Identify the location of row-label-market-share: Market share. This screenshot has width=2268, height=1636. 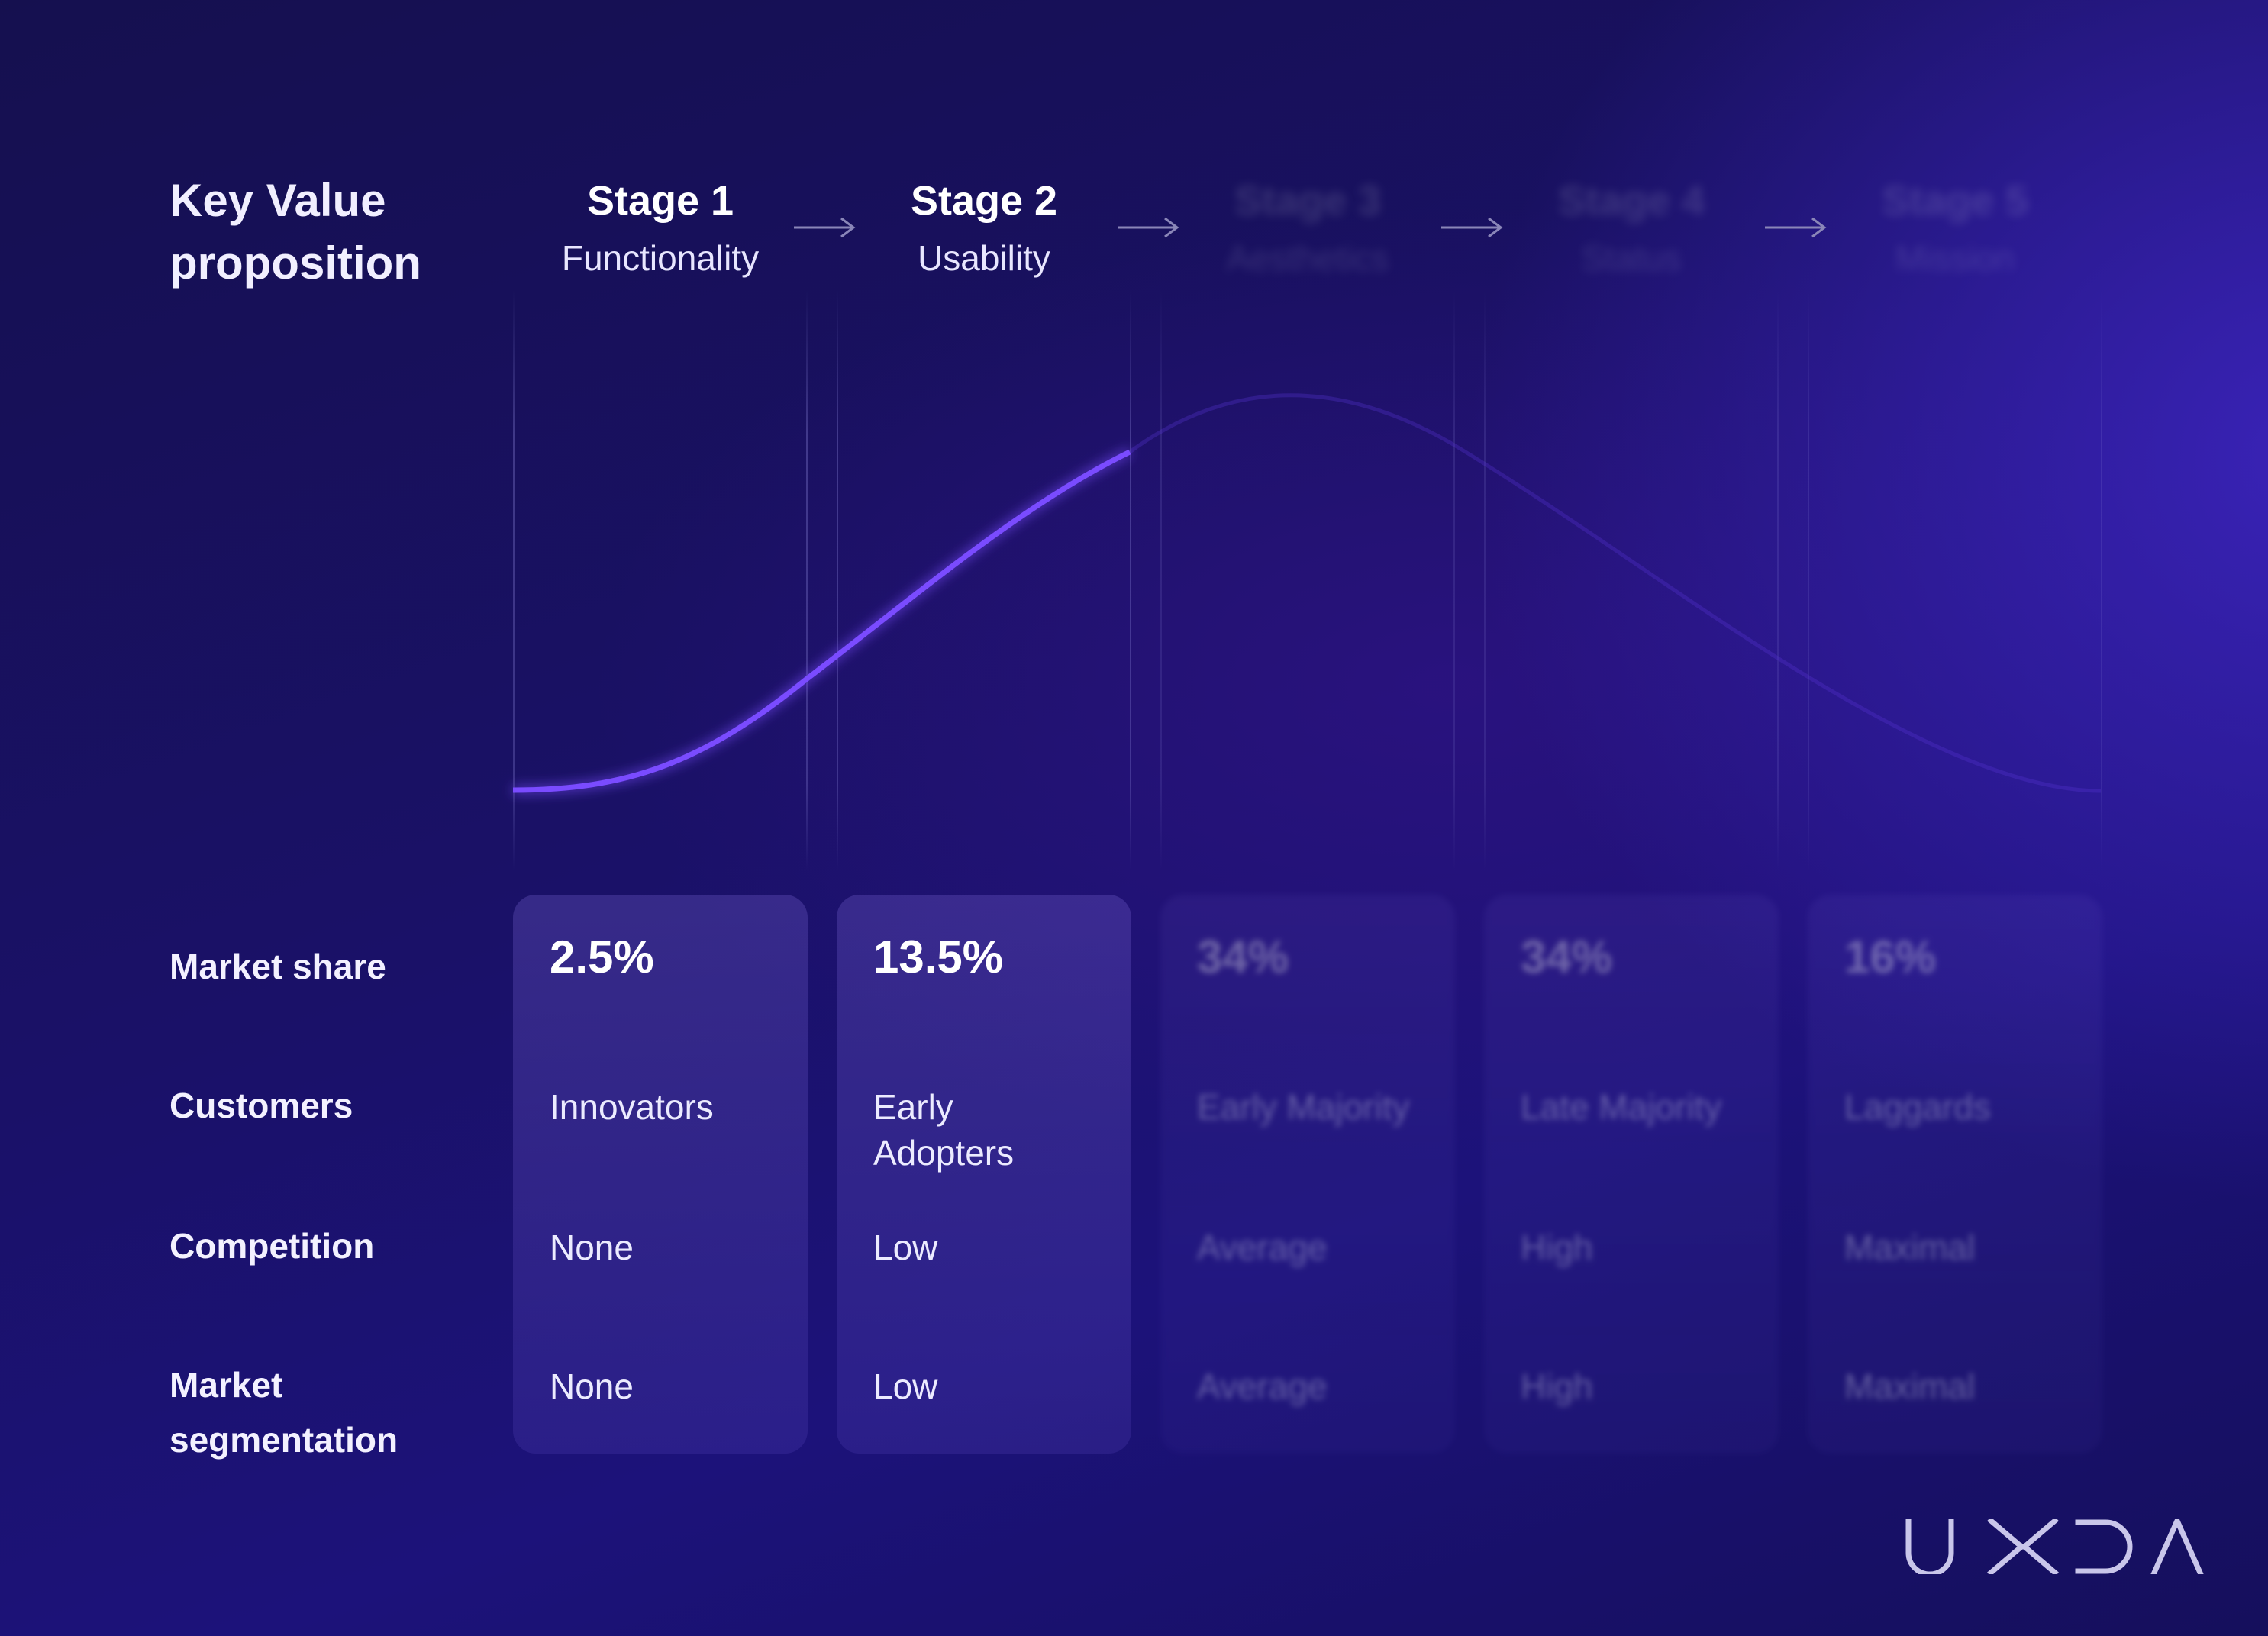
(277, 966).